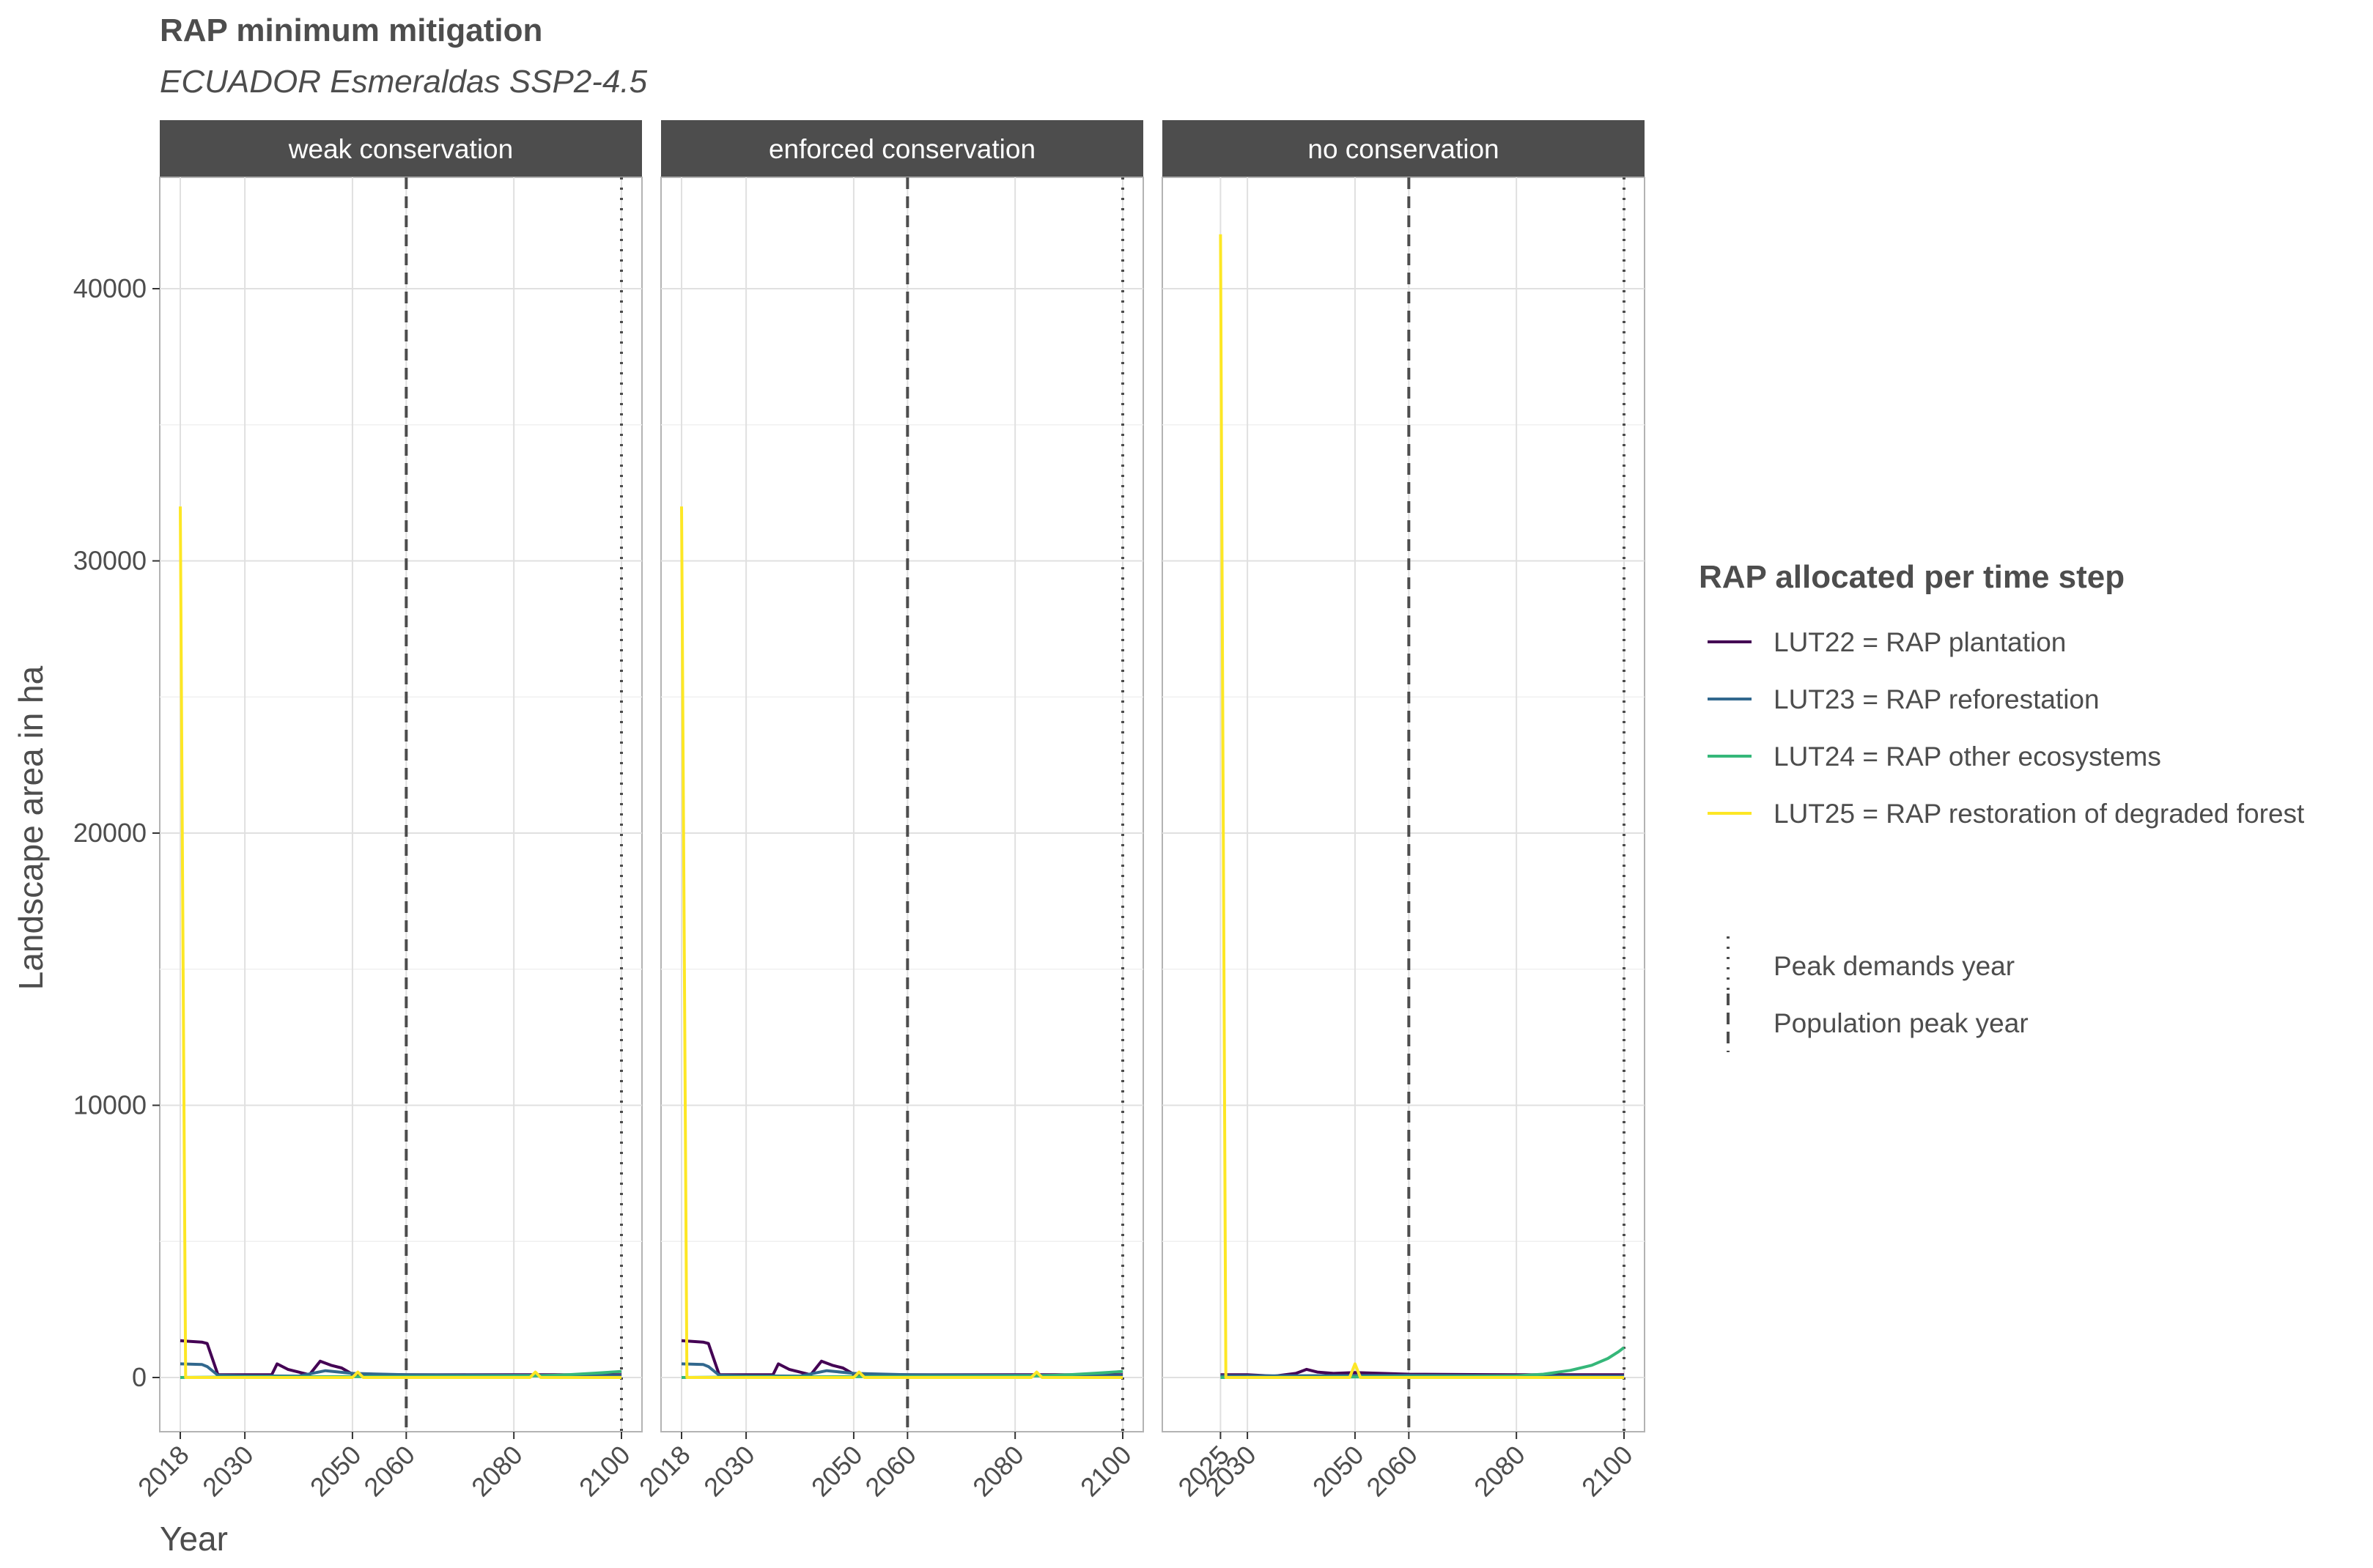  I want to click on panel-strip-label: enforced conservation, so click(903, 149).